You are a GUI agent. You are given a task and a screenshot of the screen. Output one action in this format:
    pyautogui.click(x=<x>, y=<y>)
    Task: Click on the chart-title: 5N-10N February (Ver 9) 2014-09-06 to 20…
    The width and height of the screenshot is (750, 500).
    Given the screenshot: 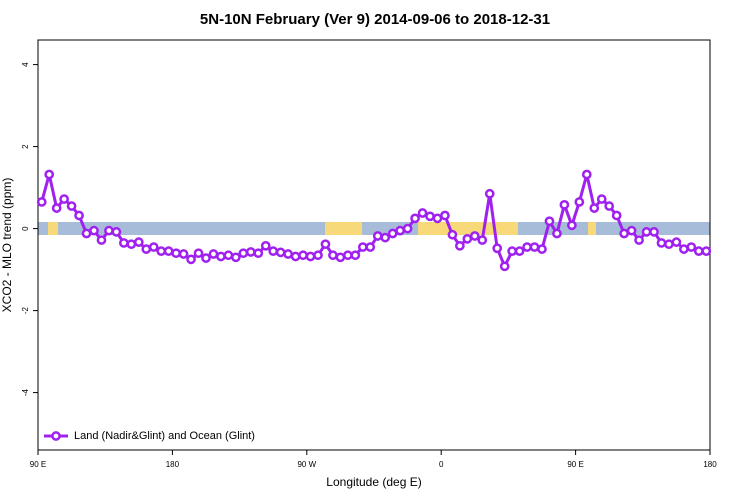 What is the action you would take?
    pyautogui.click(x=375, y=19)
    